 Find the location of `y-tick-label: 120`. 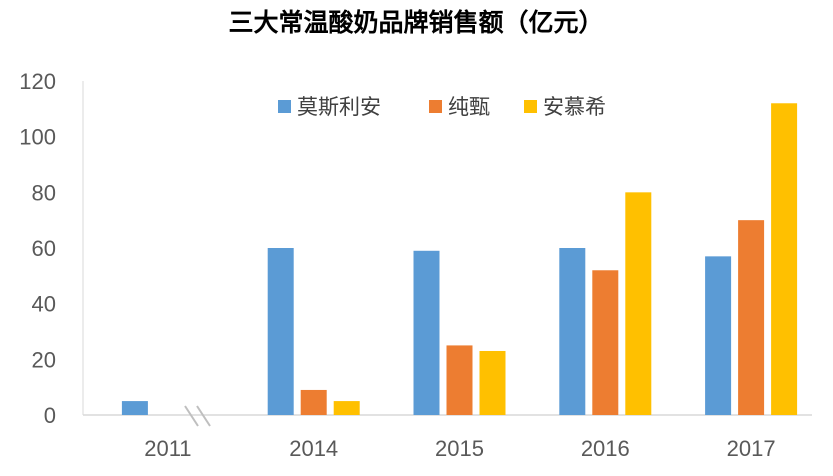

y-tick-label: 120 is located at coordinates (37, 81).